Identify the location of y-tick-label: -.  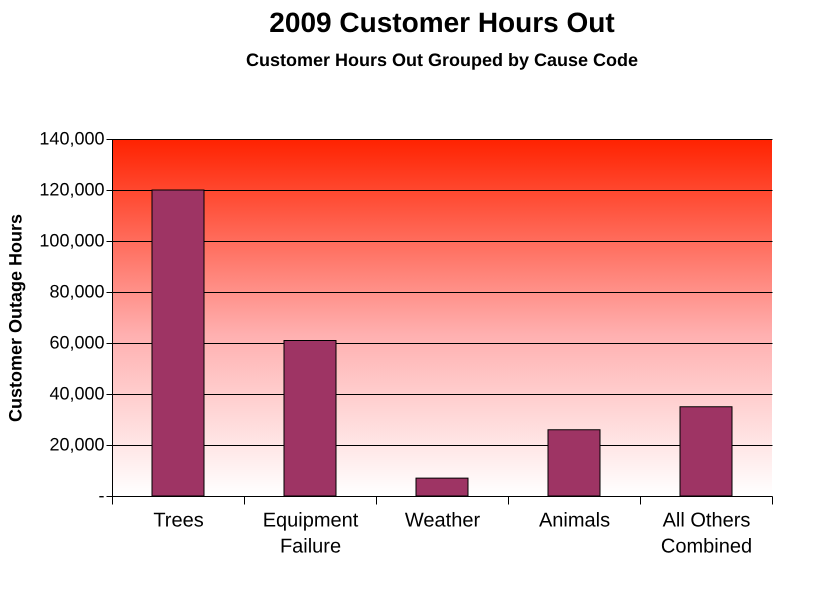
(101, 496).